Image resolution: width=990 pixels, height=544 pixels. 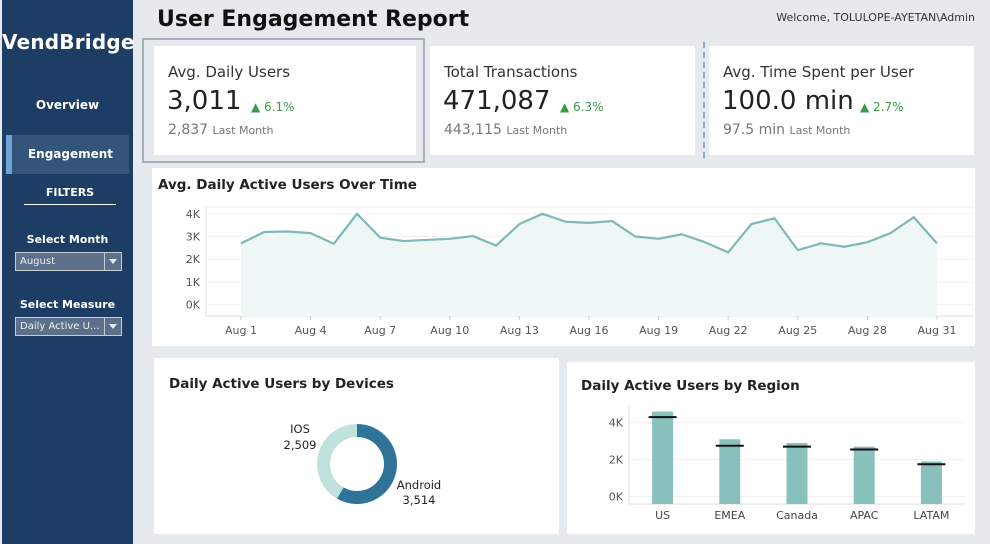 What do you see at coordinates (662, 515) in the screenshot?
I see `x-tick-label: US` at bounding box center [662, 515].